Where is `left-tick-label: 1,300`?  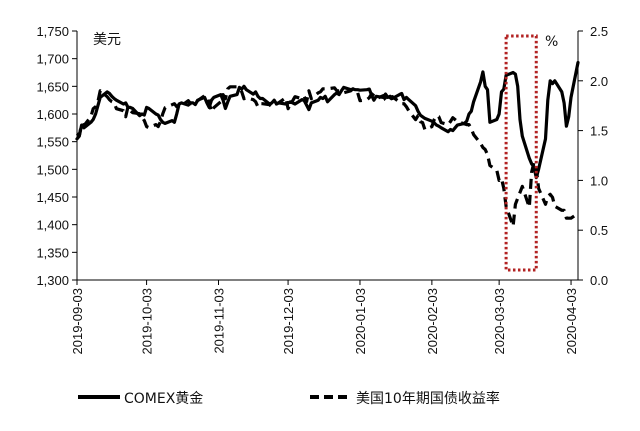
left-tick-label: 1,300 is located at coordinates (52, 280).